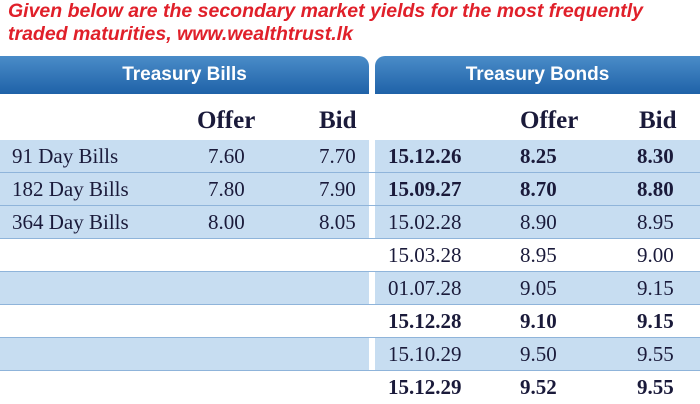 This screenshot has height=404, width=700. Describe the element at coordinates (425, 354) in the screenshot. I see `bond-maturity: 15.10.29` at that location.